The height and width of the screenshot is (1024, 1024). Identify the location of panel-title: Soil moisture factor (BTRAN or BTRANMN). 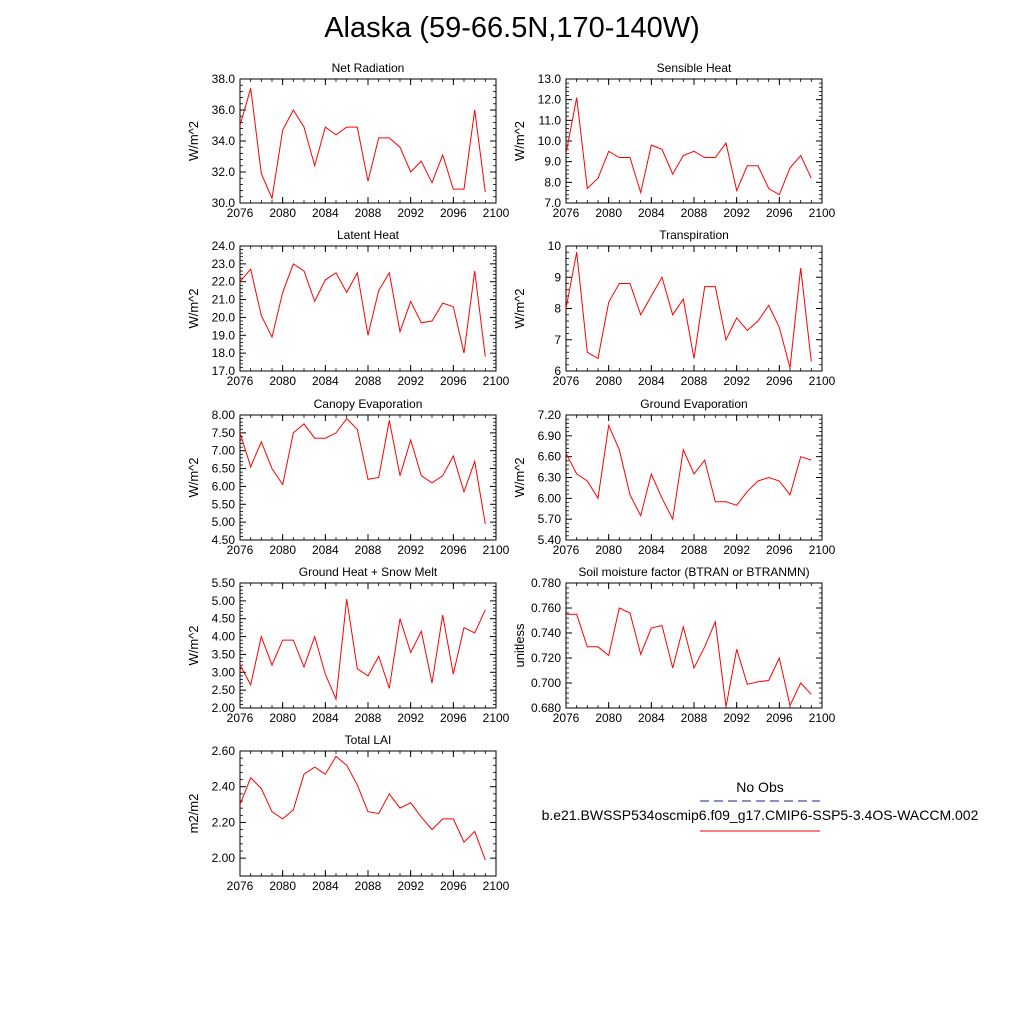
(693, 572).